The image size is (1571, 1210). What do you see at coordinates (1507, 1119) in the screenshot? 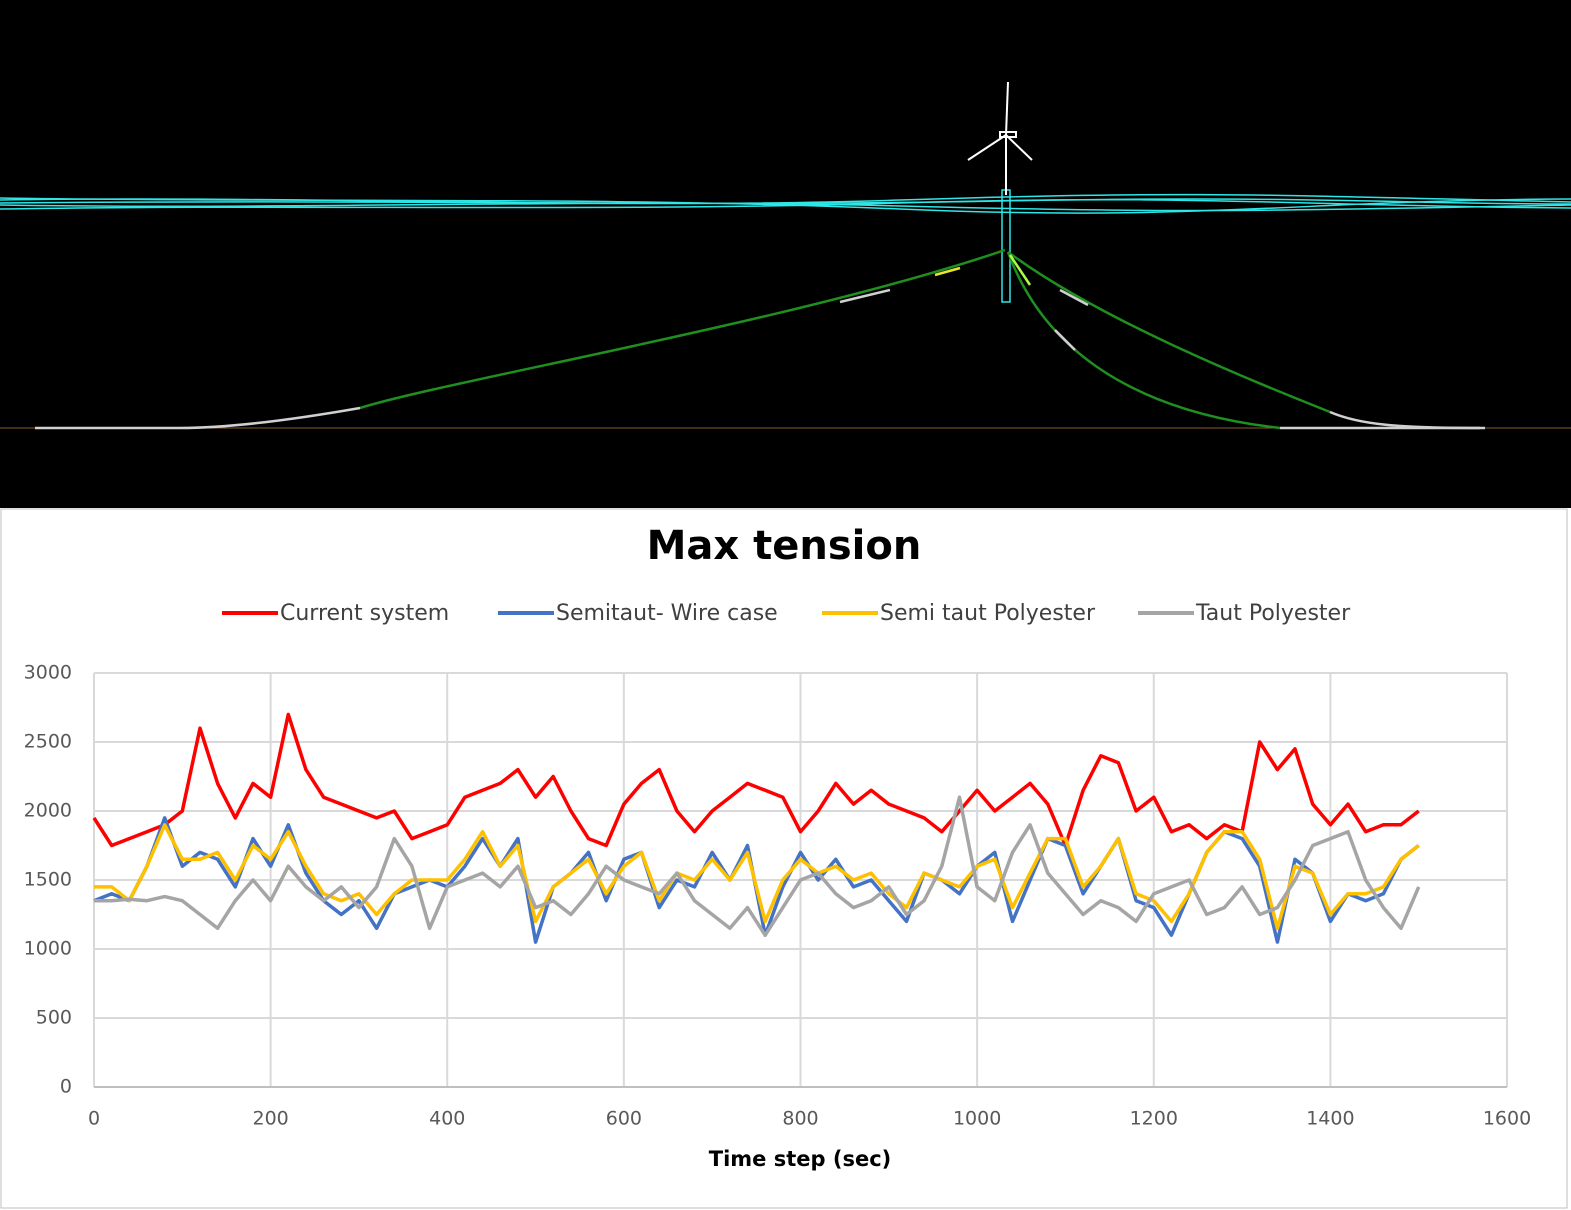
I see `x-tick-label: 1600` at bounding box center [1507, 1119].